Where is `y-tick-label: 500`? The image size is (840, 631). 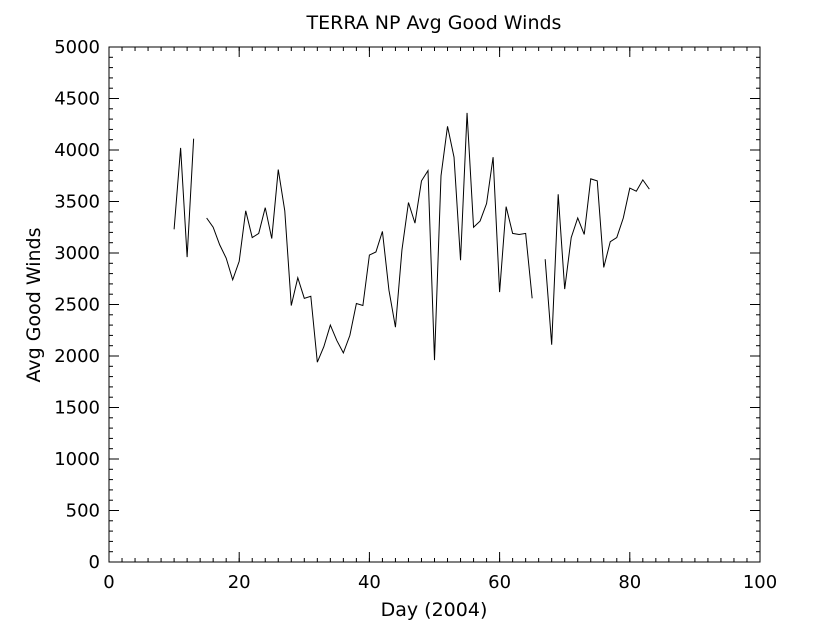
y-tick-label: 500 is located at coordinates (83, 511).